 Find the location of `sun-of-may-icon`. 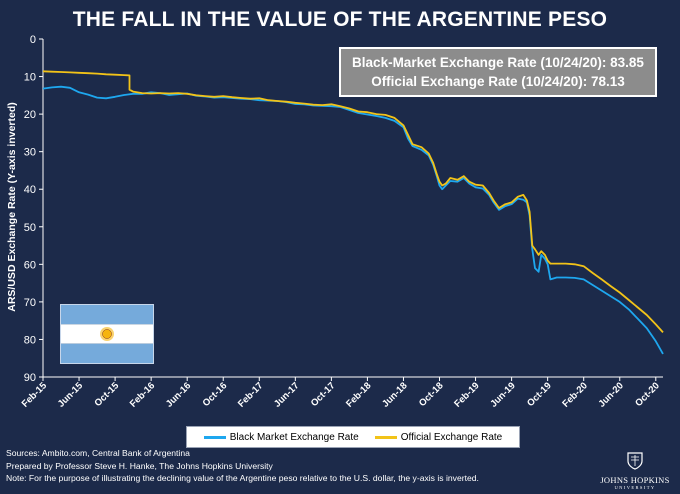

sun-of-may-icon is located at coordinates (107, 334).